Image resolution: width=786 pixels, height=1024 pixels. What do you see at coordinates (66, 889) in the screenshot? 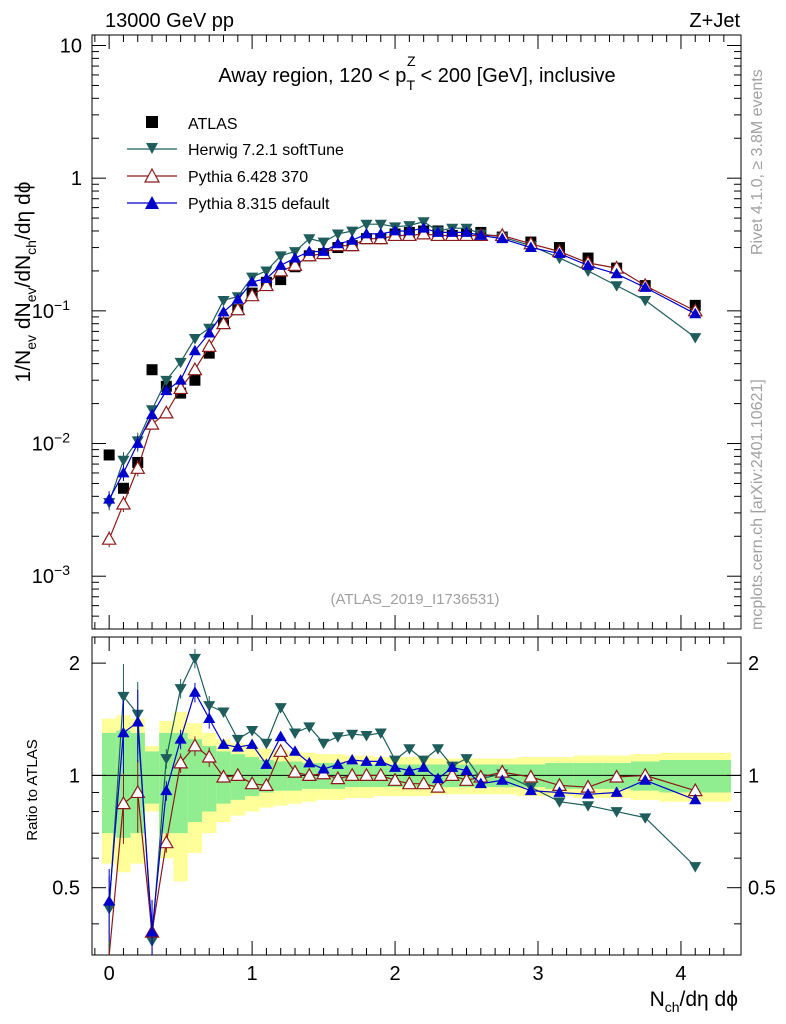
I see `ratio-ytick-label-left: 0.5` at bounding box center [66, 889].